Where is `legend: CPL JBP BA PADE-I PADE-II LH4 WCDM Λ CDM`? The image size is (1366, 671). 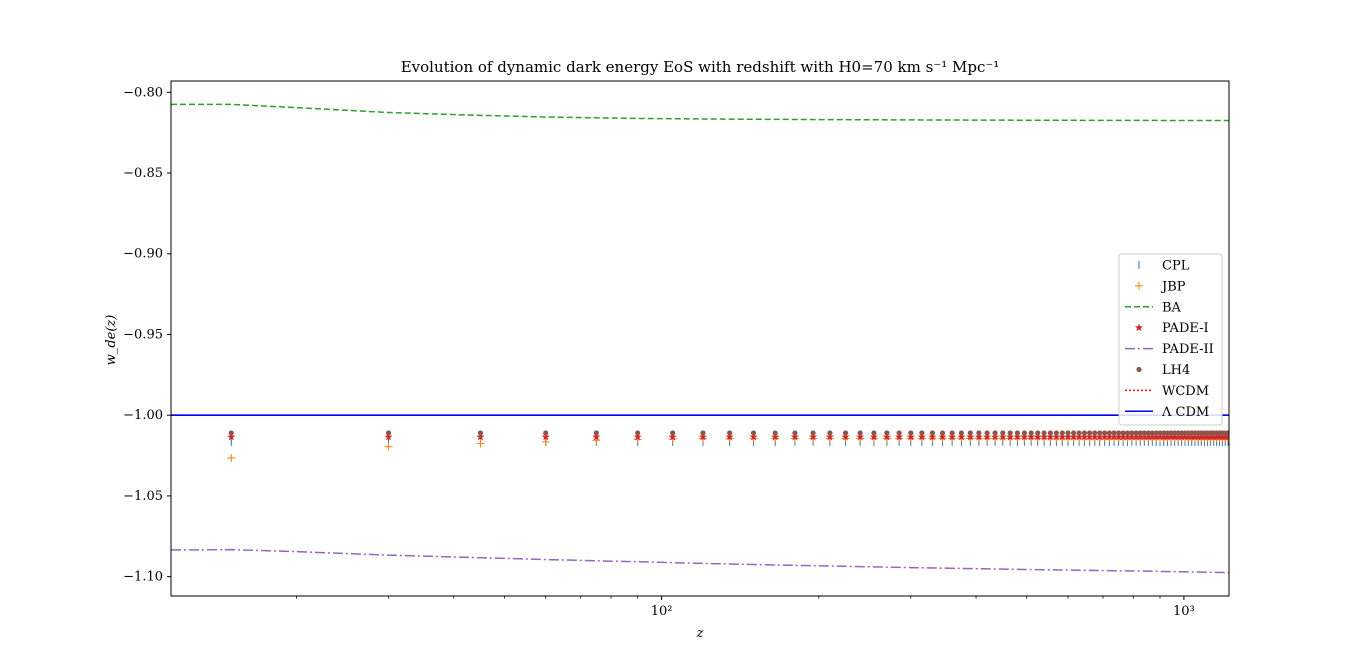
legend: CPL JBP BA PADE-I PADE-II LH4 WCDM Λ CDM is located at coordinates (1170, 339).